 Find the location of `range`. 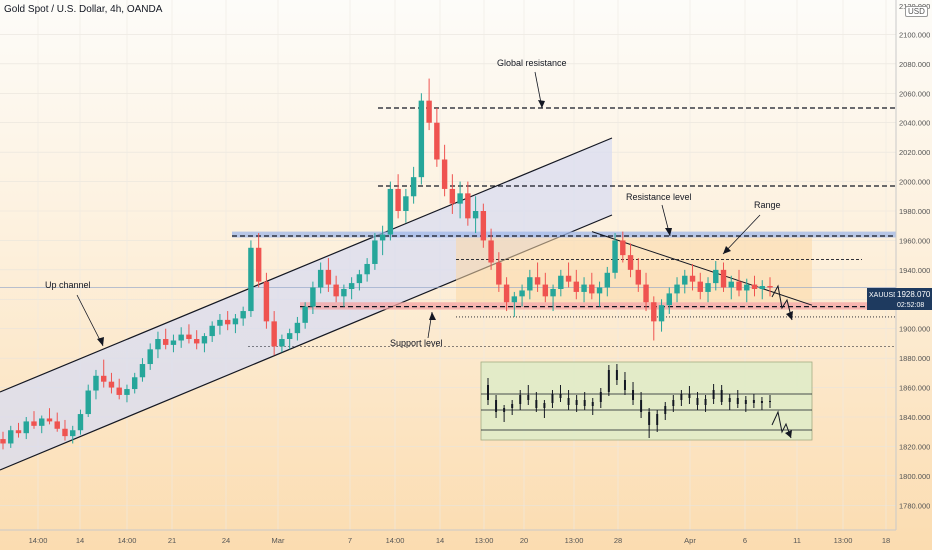

range is located at coordinates (634, 270).